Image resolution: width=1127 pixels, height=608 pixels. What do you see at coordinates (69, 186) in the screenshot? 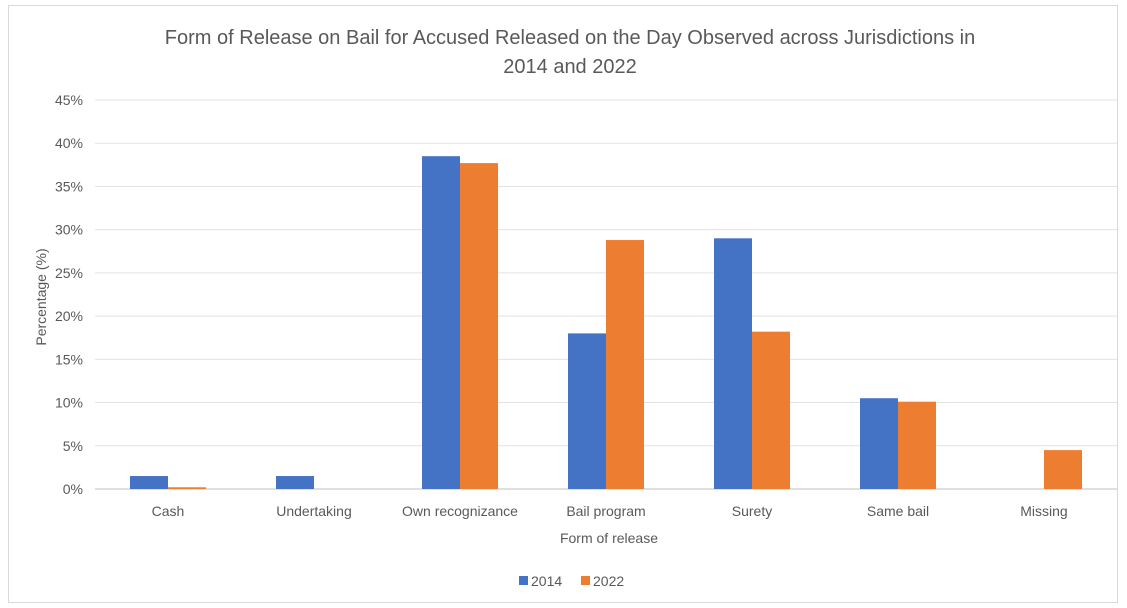
I see `y-tick-label: 35%` at bounding box center [69, 186].